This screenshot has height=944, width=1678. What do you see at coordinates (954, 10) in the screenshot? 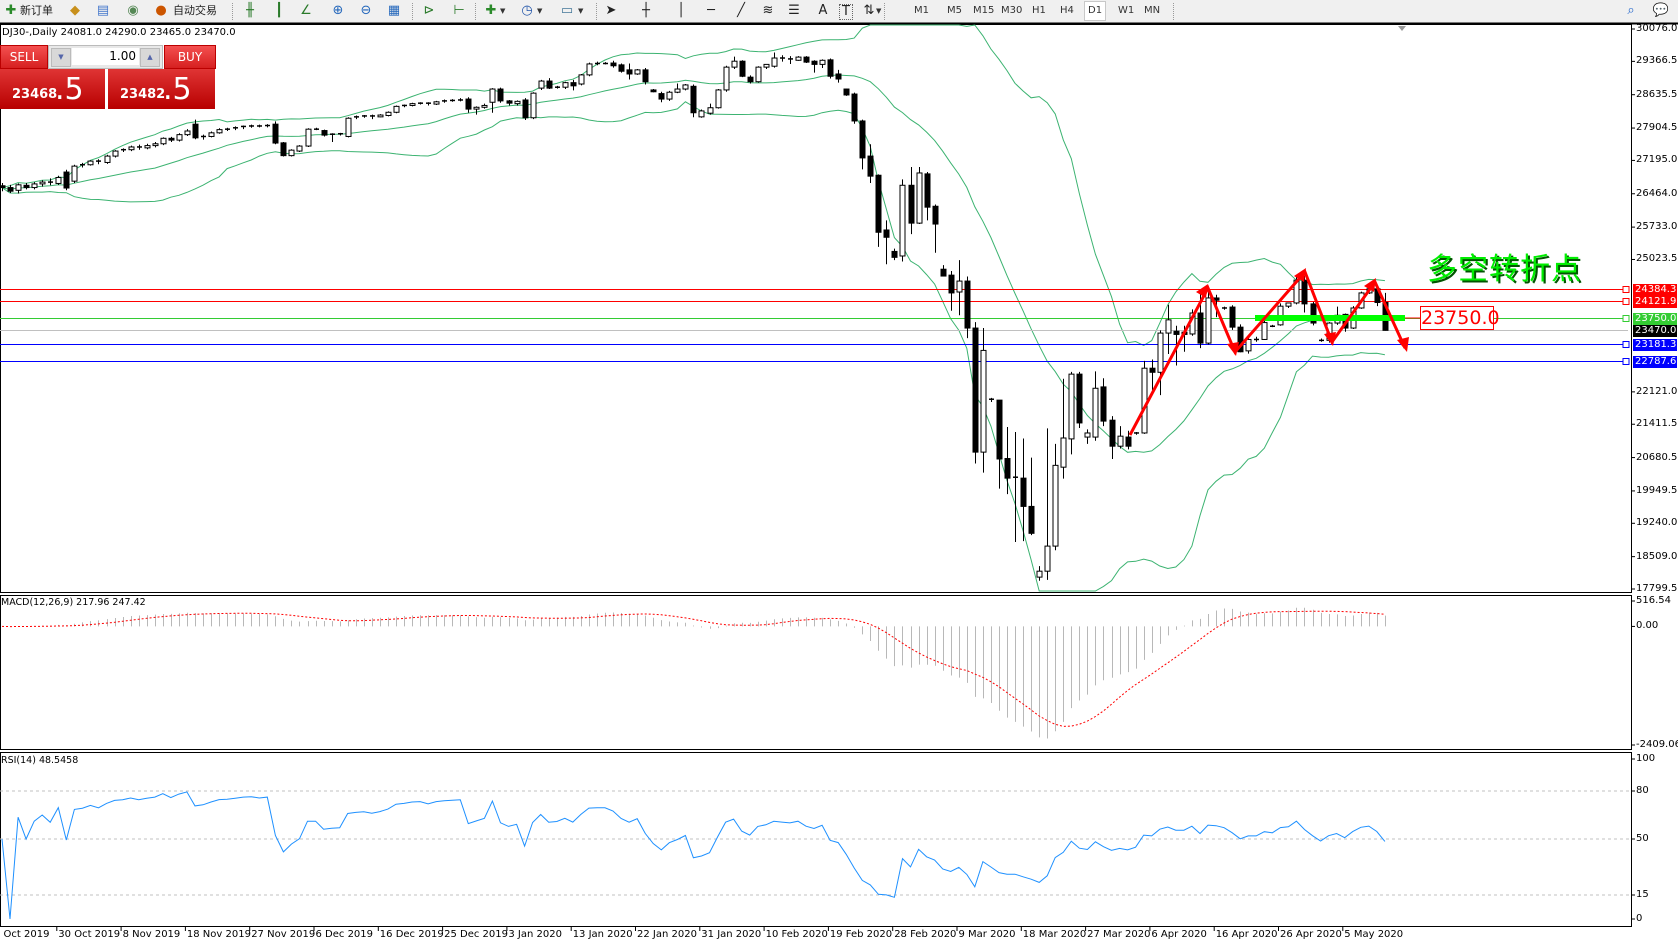
I see `timeframe-m5: M5` at bounding box center [954, 10].